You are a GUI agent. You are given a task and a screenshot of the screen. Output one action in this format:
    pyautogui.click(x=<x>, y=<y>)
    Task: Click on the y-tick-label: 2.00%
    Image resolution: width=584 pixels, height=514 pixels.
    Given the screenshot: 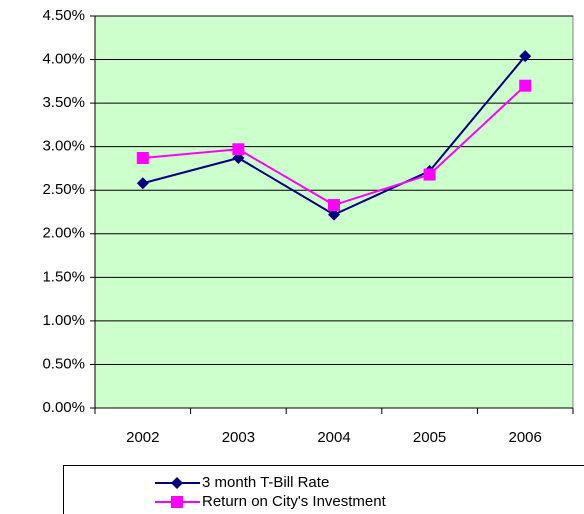 What is the action you would take?
    pyautogui.click(x=63, y=233)
    